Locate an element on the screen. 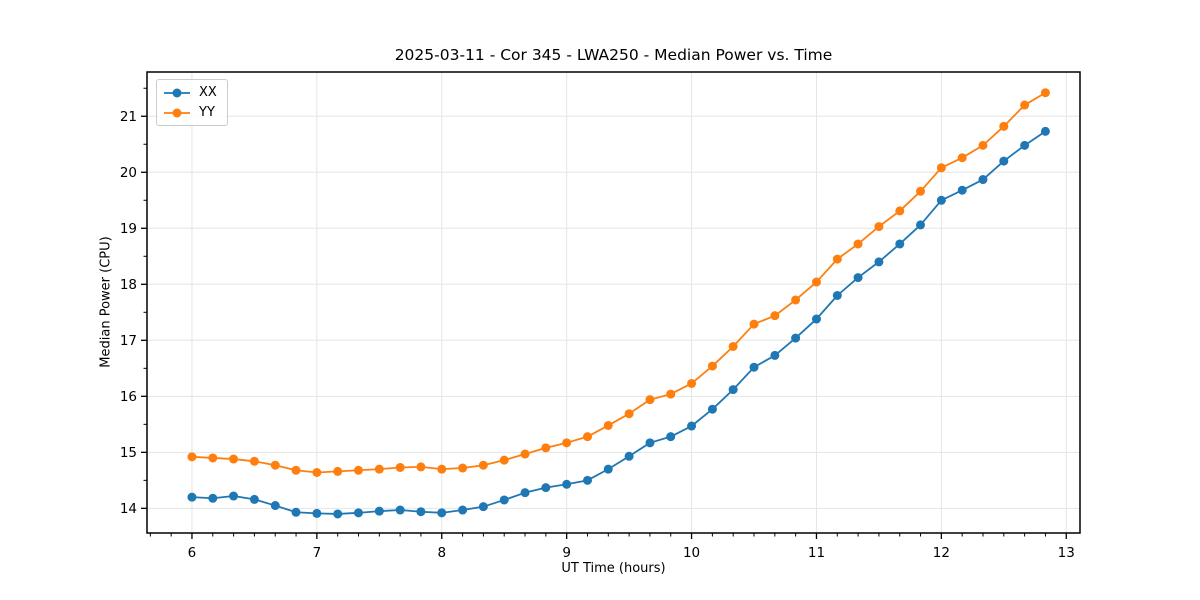  y-tick-label: 20 is located at coordinates (128, 173).